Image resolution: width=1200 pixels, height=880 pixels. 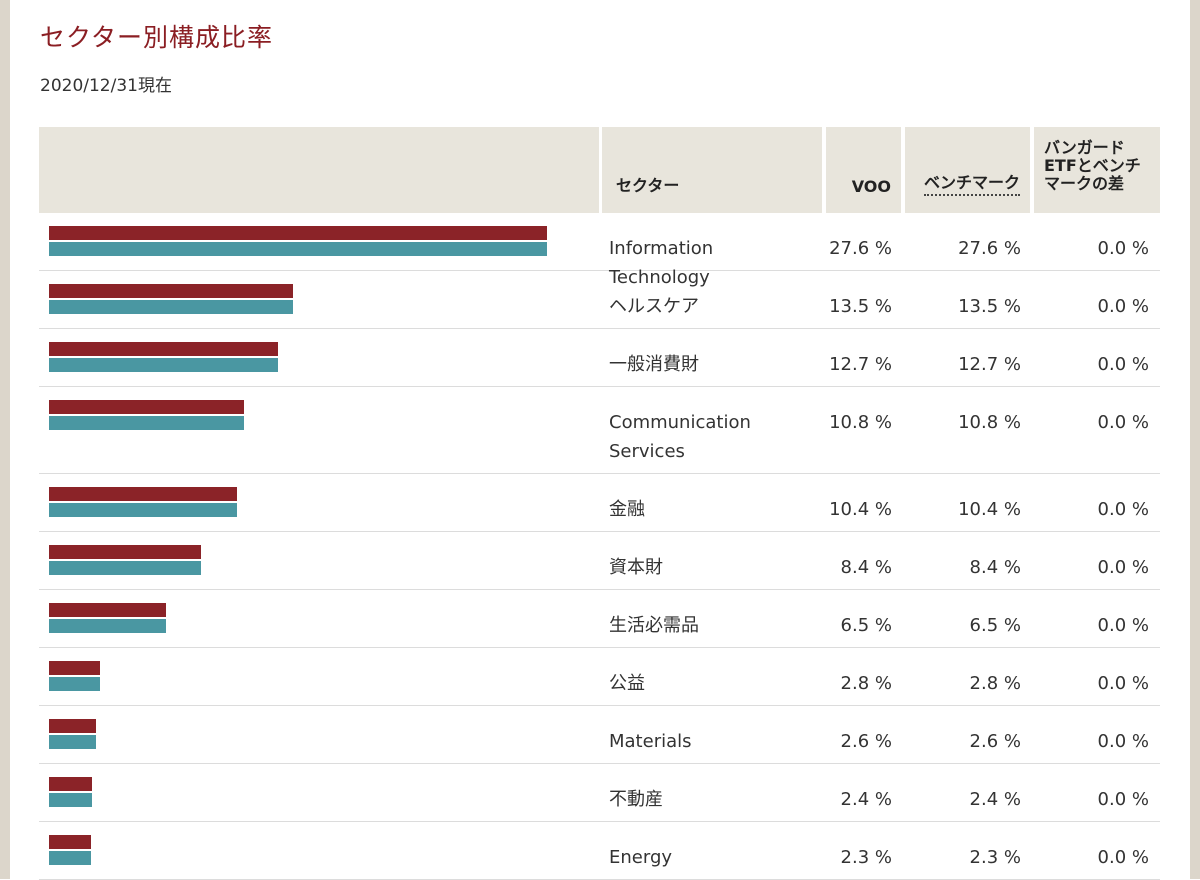 I want to click on sector-name: Communication Services, so click(x=680, y=437).